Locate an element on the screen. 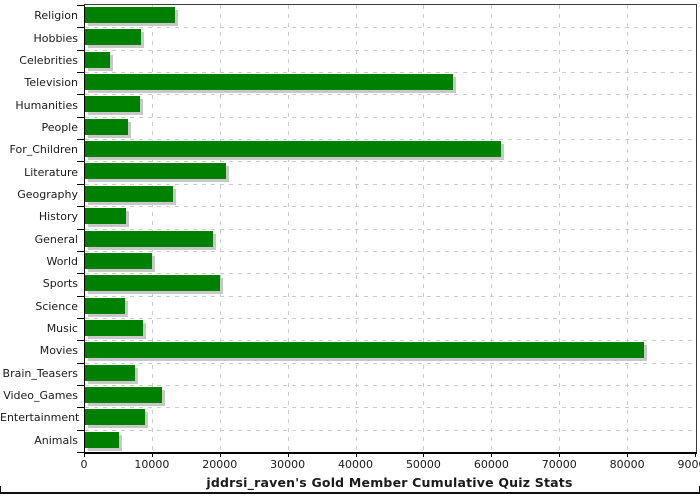  plot-border-right is located at coordinates (696, 228).